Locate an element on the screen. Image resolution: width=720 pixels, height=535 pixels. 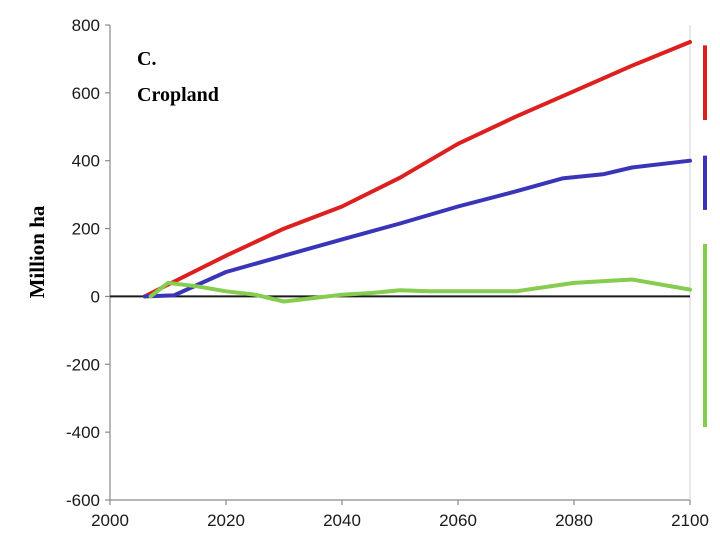
x-tick-label: 2040 is located at coordinates (342, 520).